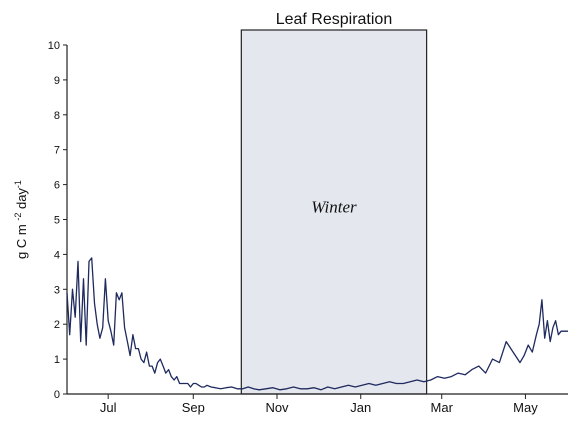 This screenshot has width=576, height=431. I want to click on x-tick-label: Sep, so click(193, 407).